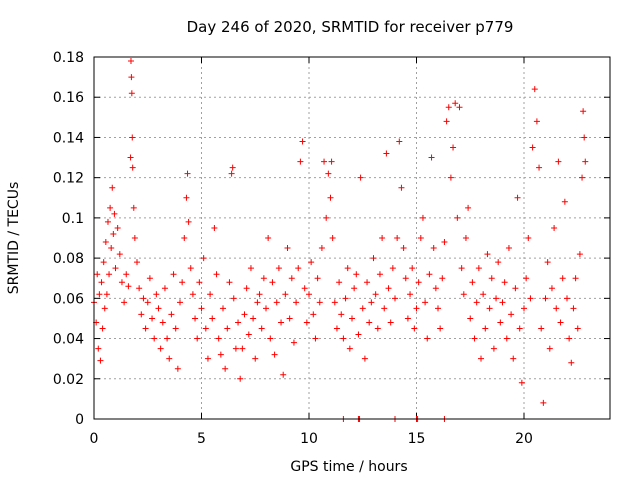  I want to click on y-tick-label: 0.06, so click(68, 299).